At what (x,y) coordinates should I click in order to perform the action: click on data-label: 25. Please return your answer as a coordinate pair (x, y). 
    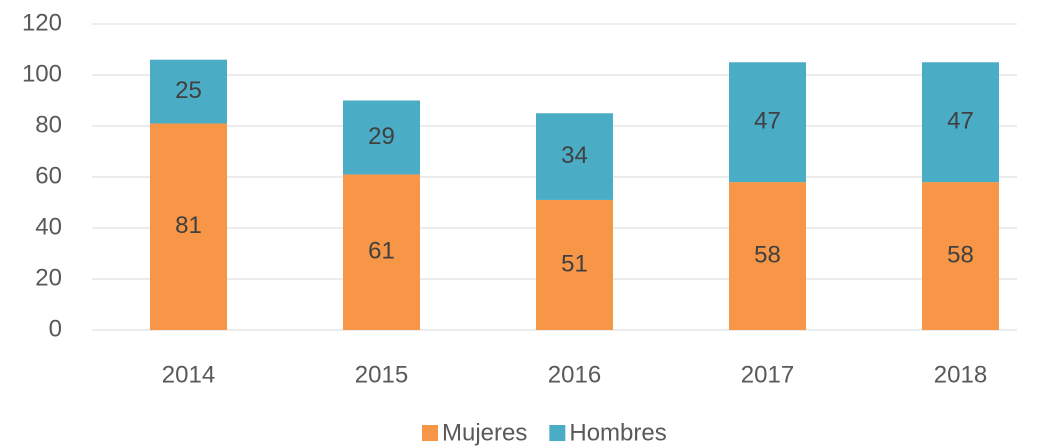
    Looking at the image, I should click on (188, 90).